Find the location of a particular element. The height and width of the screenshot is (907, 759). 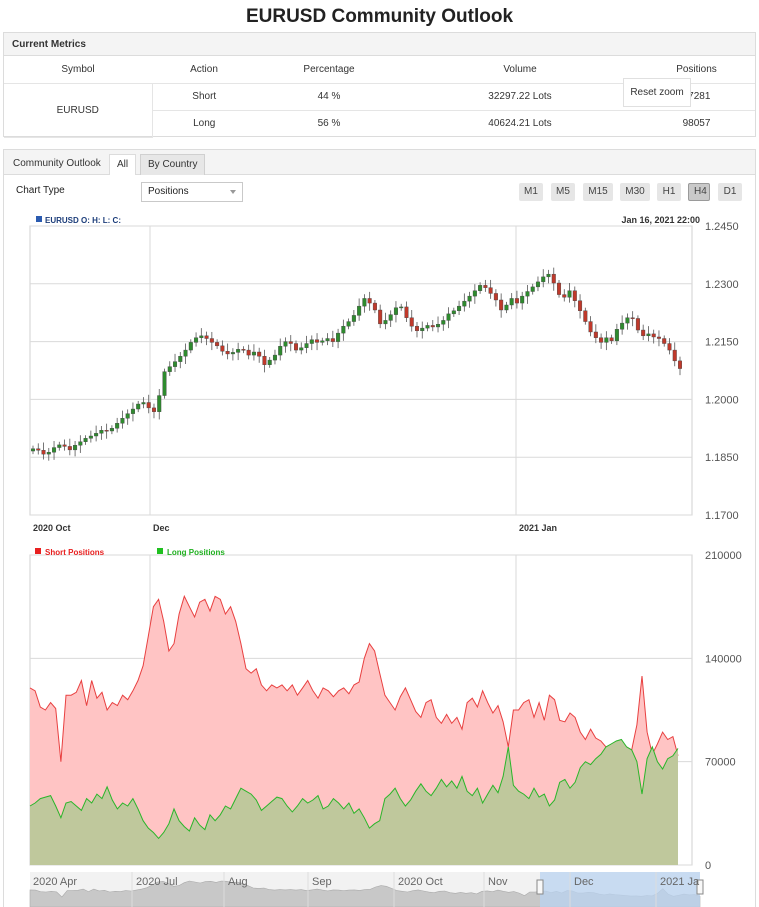

price-legend: EURUSD O: H: L: C: is located at coordinates (83, 220).